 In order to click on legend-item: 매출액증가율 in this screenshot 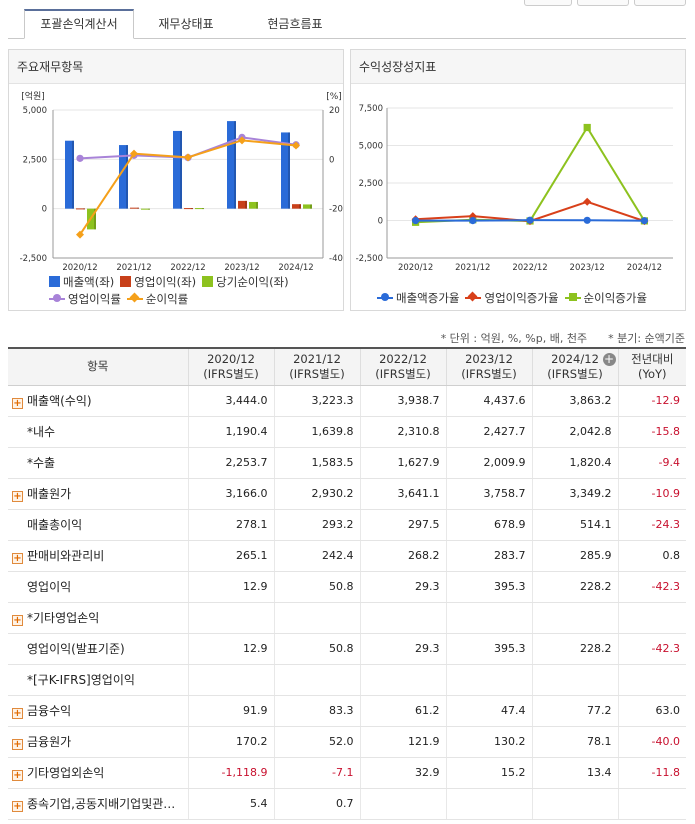, I will do `click(418, 297)`.